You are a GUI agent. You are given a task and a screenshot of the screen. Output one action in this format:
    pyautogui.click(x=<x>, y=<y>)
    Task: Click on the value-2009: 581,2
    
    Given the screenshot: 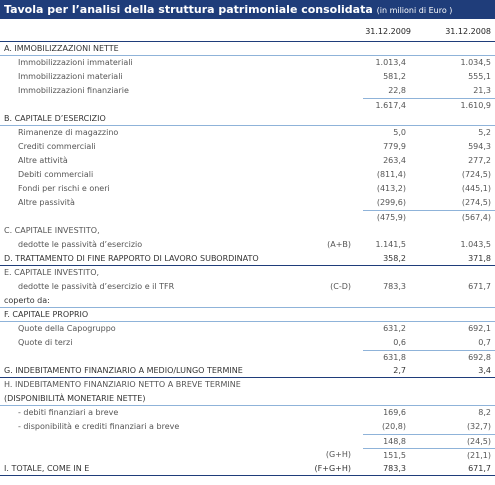 What is the action you would take?
    pyautogui.click(x=394, y=76)
    